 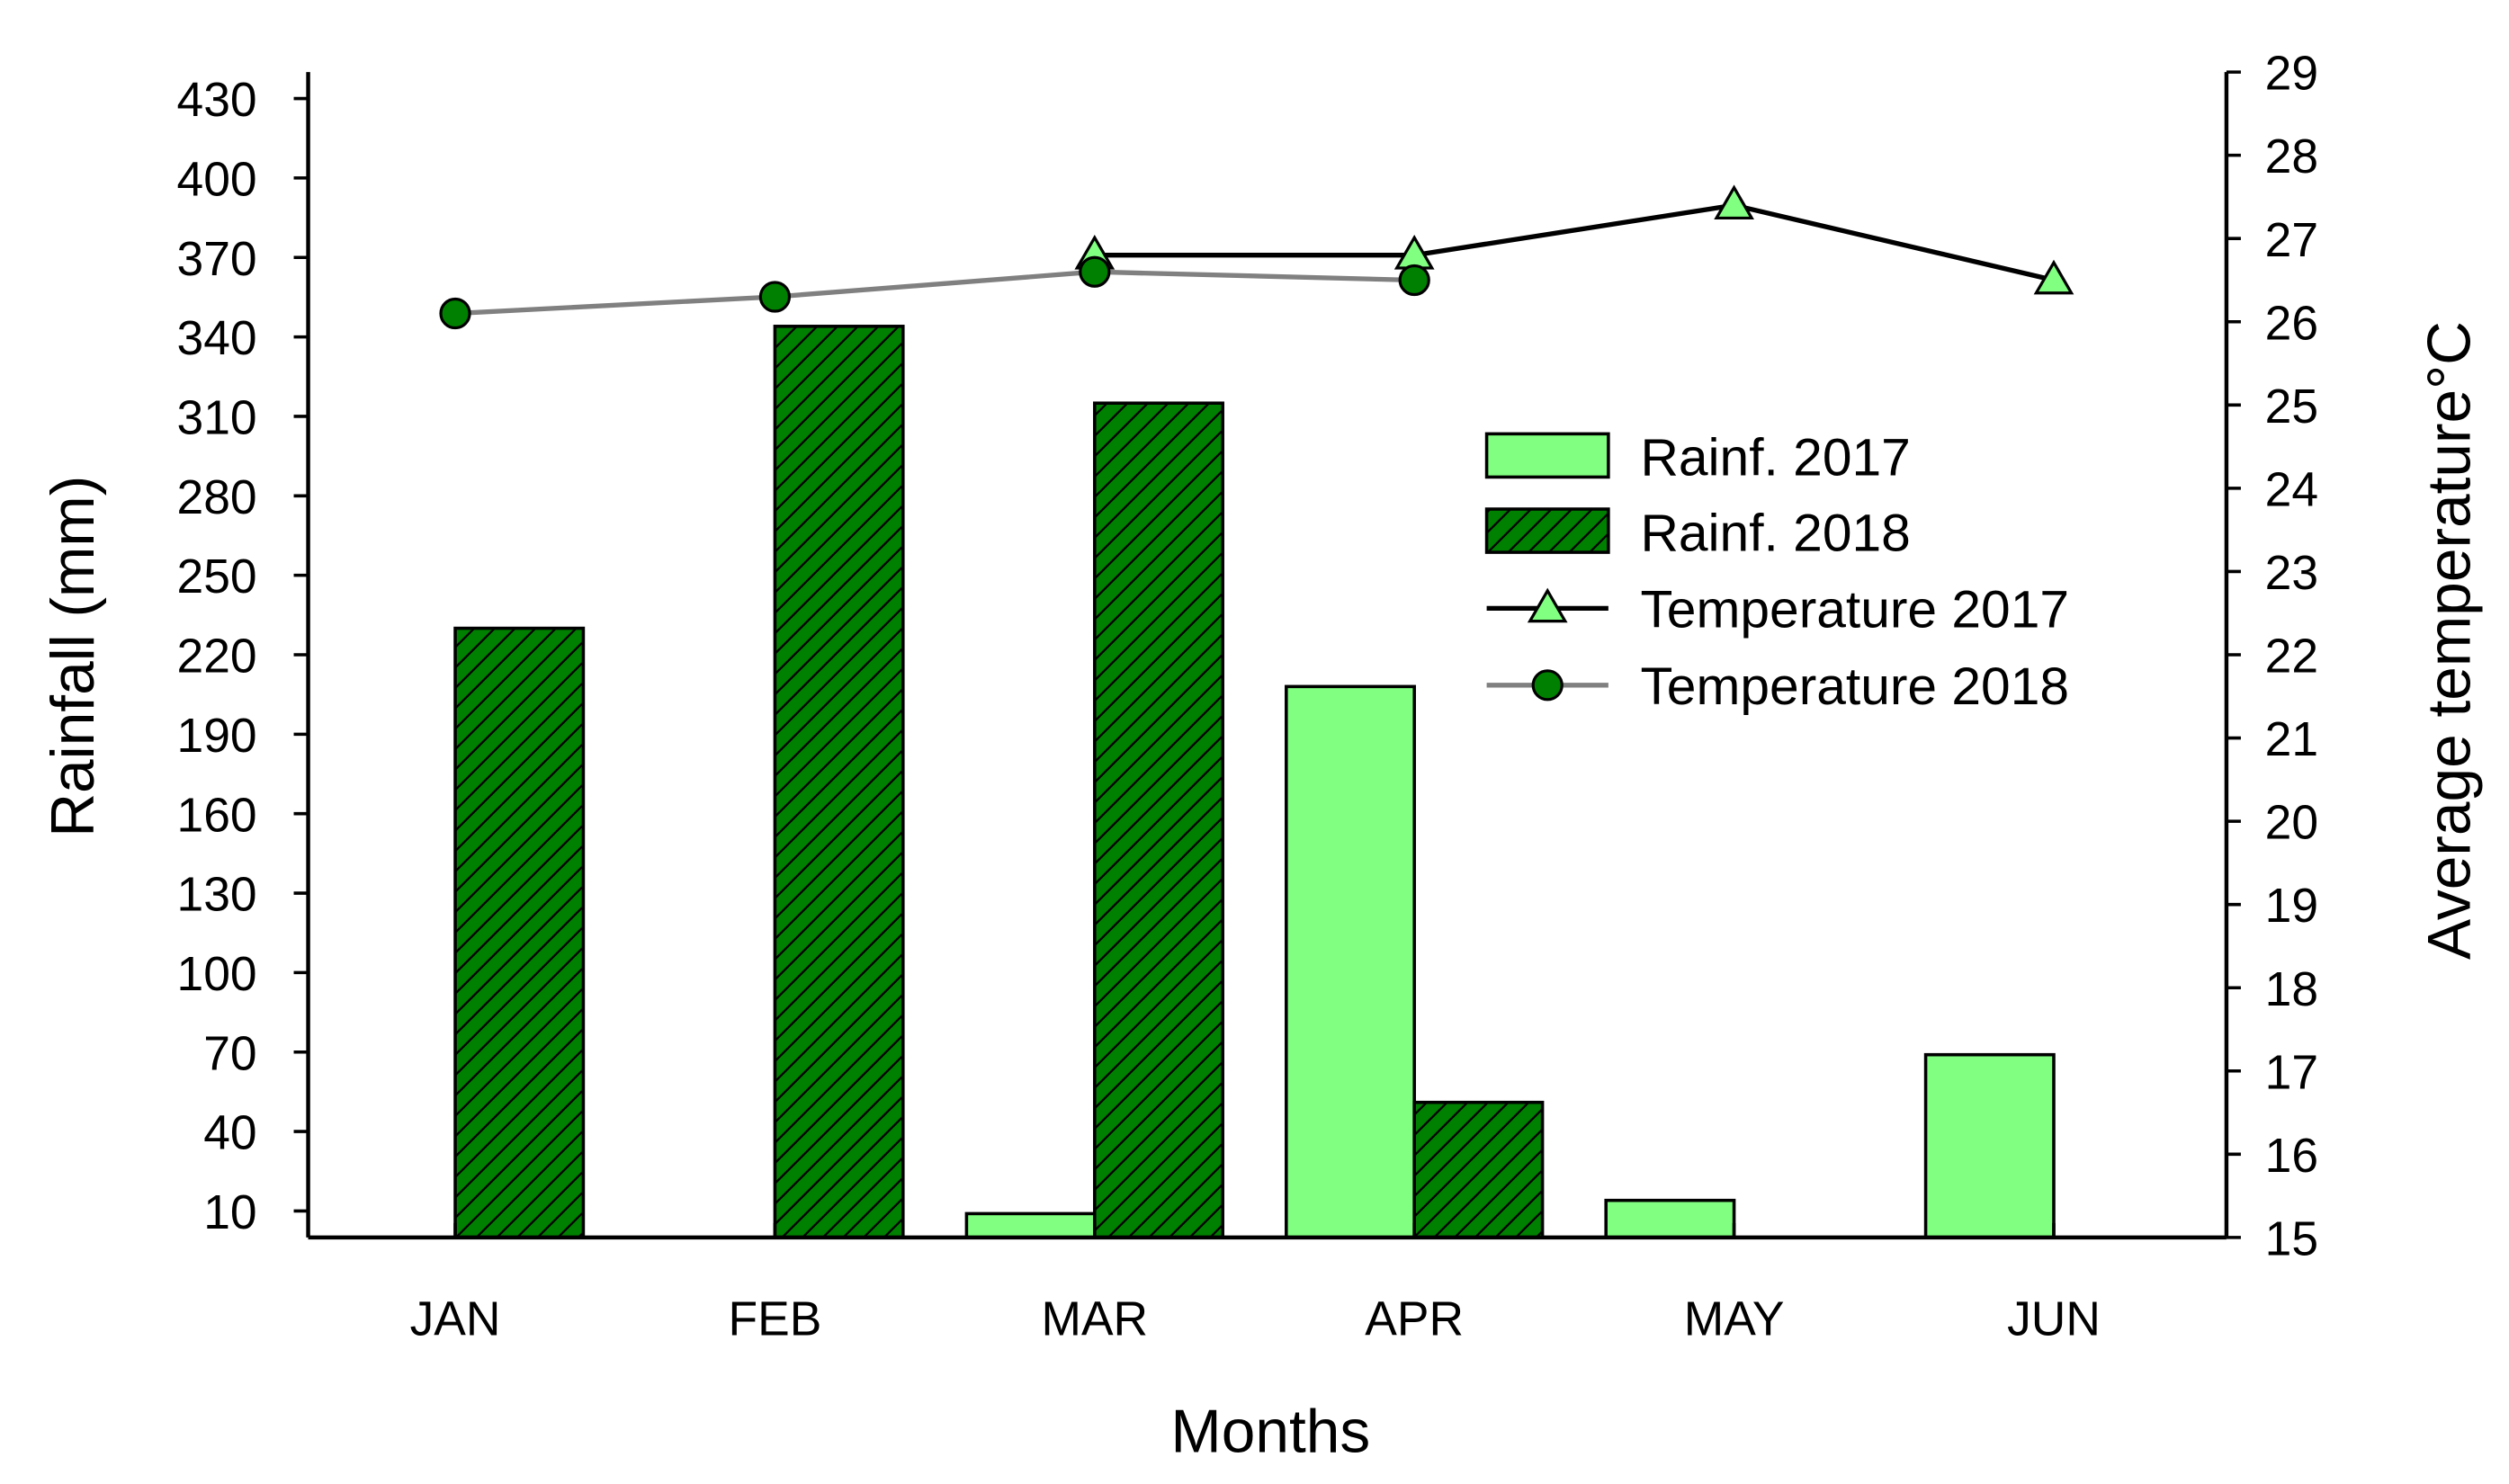 I want to click on y2-tick-label: 19, so click(x=2291, y=906).